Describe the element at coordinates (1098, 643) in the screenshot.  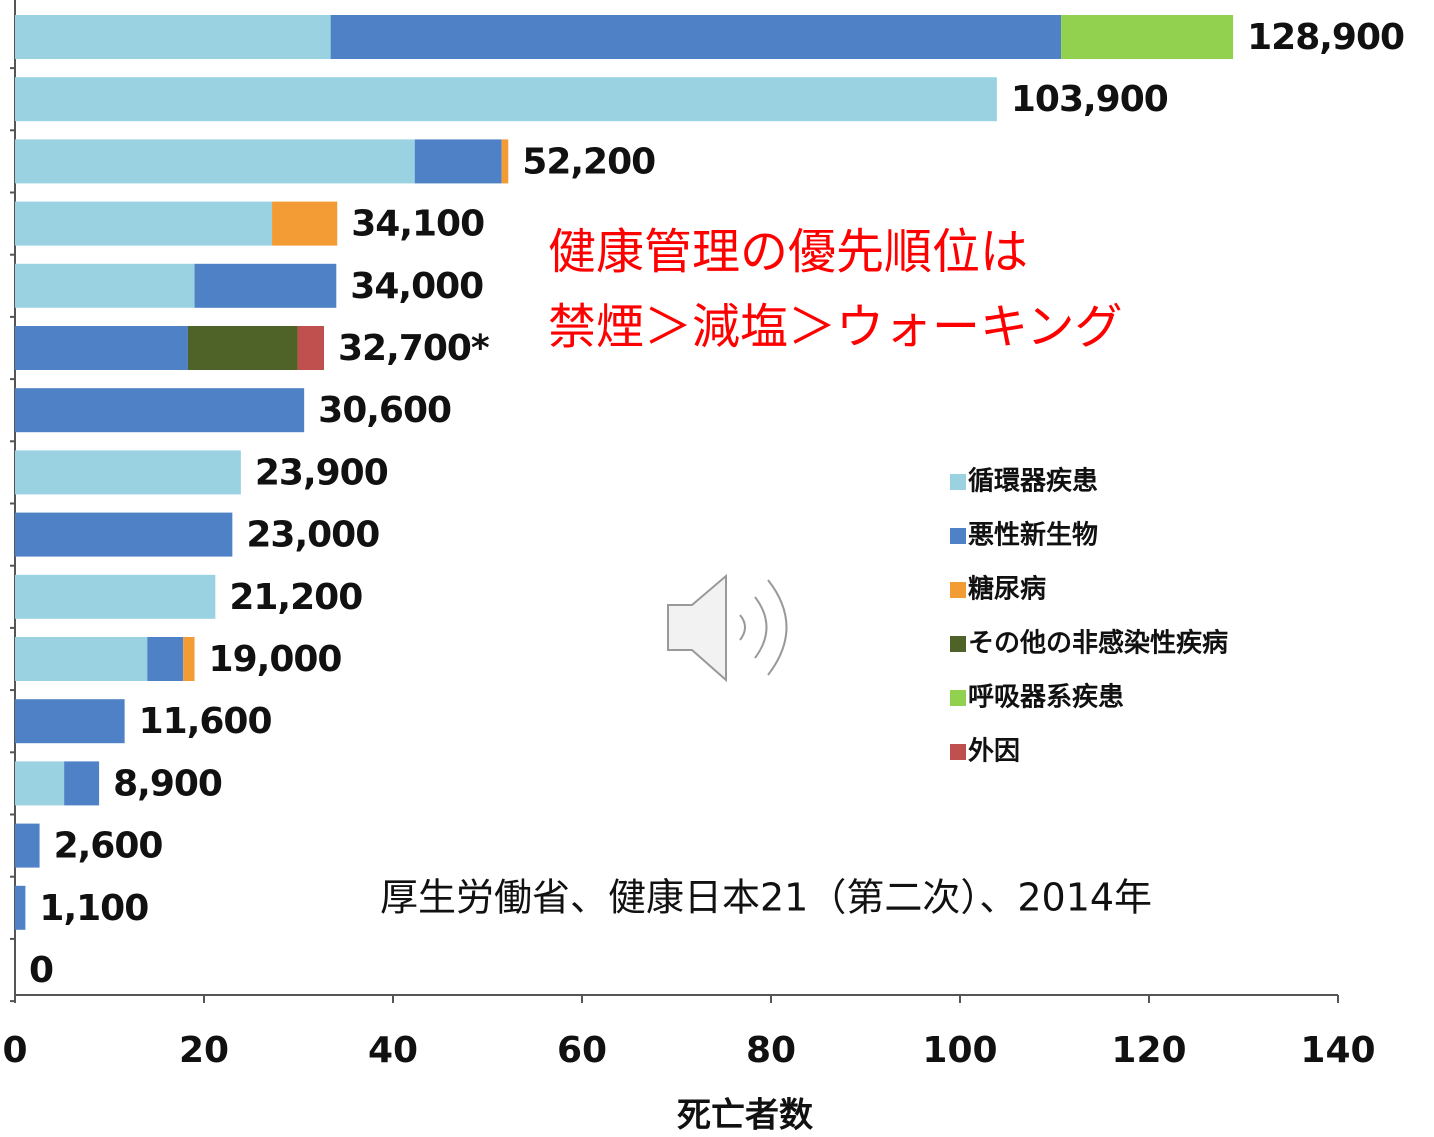
I see `legend-label: その他の非感染性疾病` at that location.